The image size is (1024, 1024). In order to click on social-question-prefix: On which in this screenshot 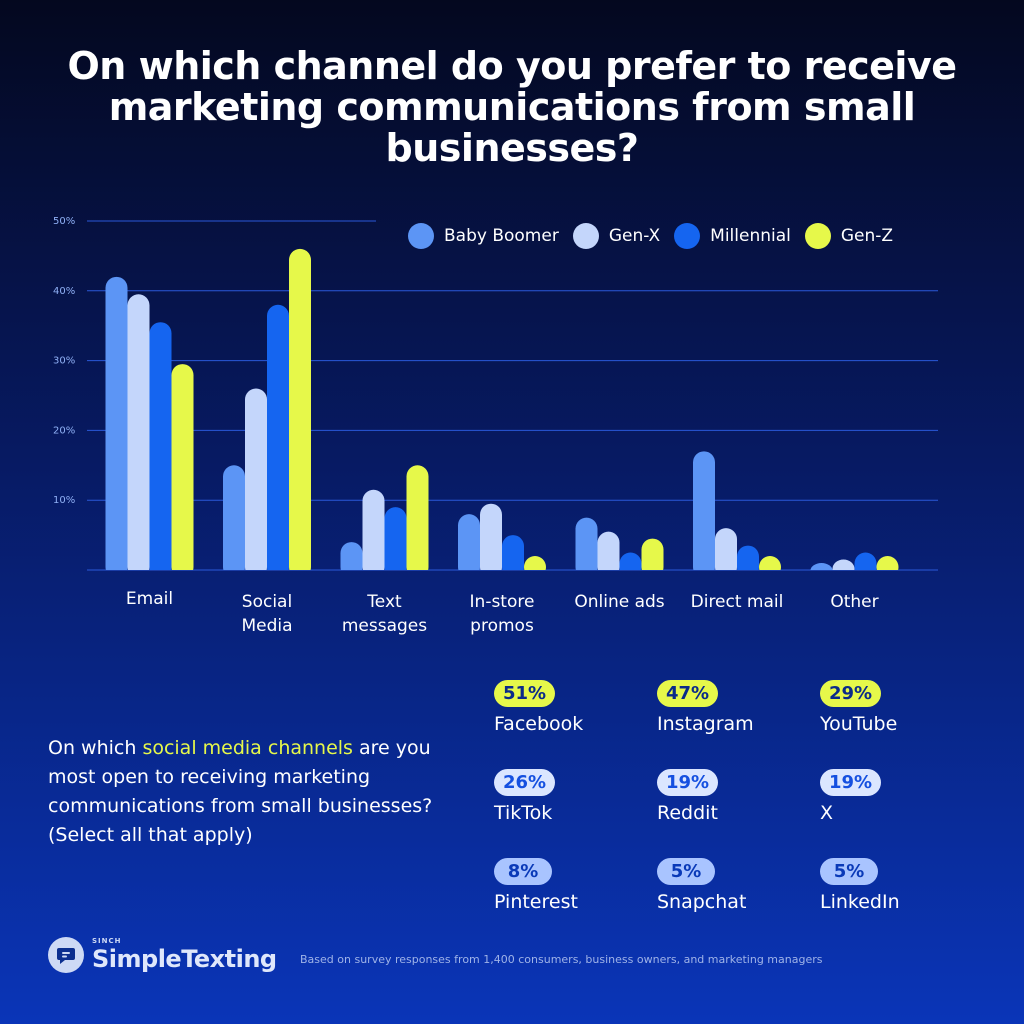, I will do `click(95, 748)`.